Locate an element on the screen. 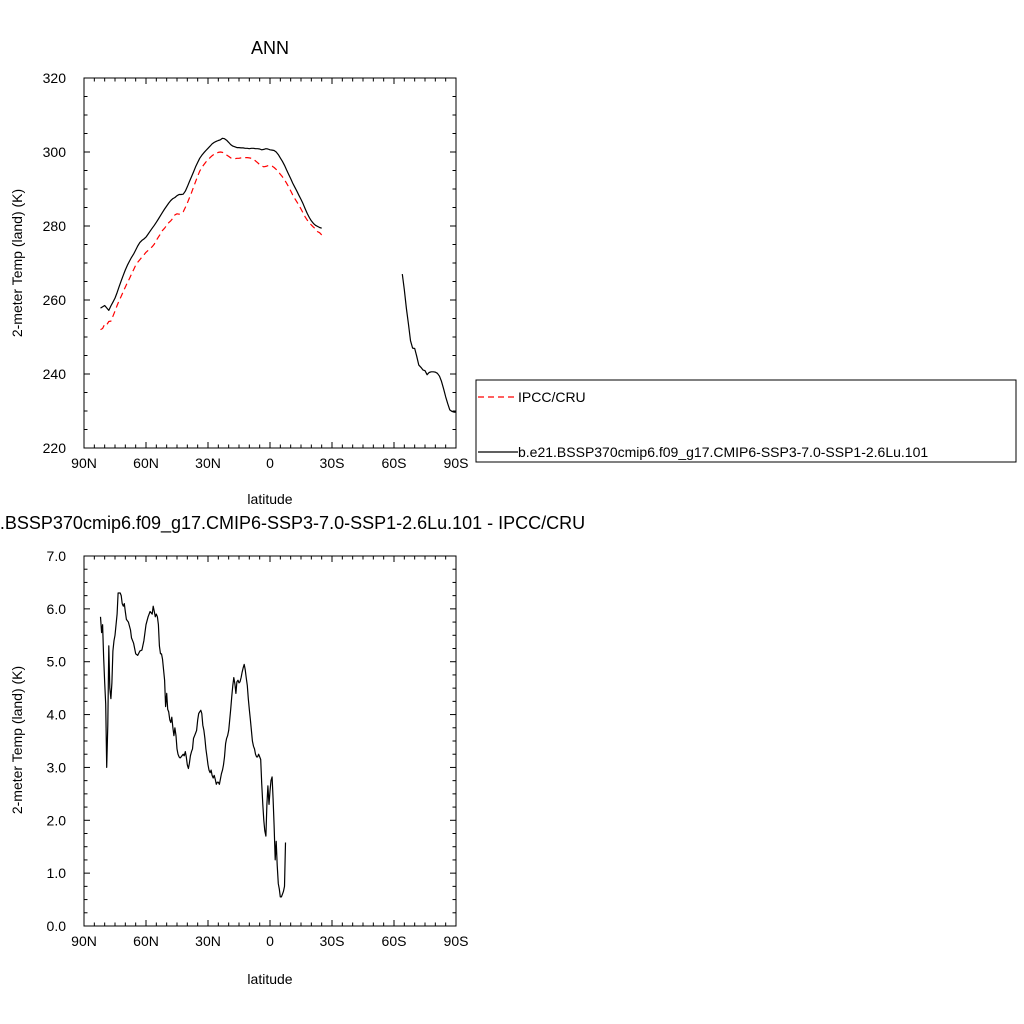 The width and height of the screenshot is (1024, 1024). bottom-x-tick-label: 60S is located at coordinates (394, 941).